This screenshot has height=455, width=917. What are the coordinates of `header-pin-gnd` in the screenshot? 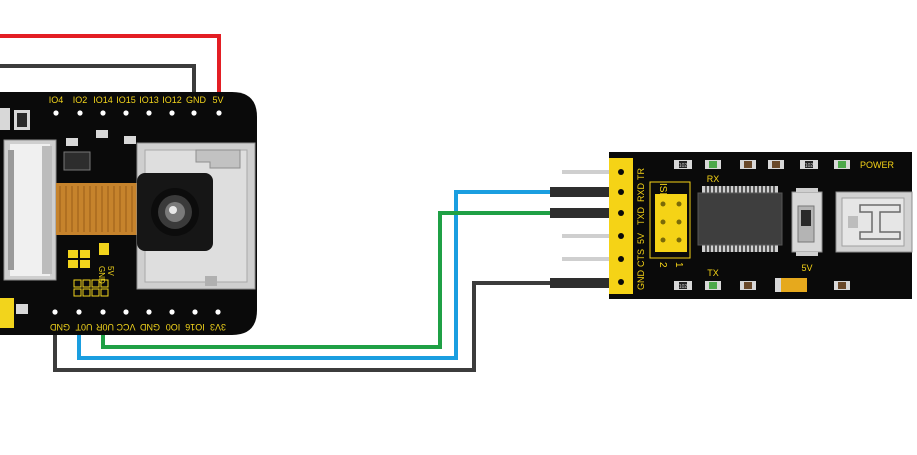 It's located at (580, 283).